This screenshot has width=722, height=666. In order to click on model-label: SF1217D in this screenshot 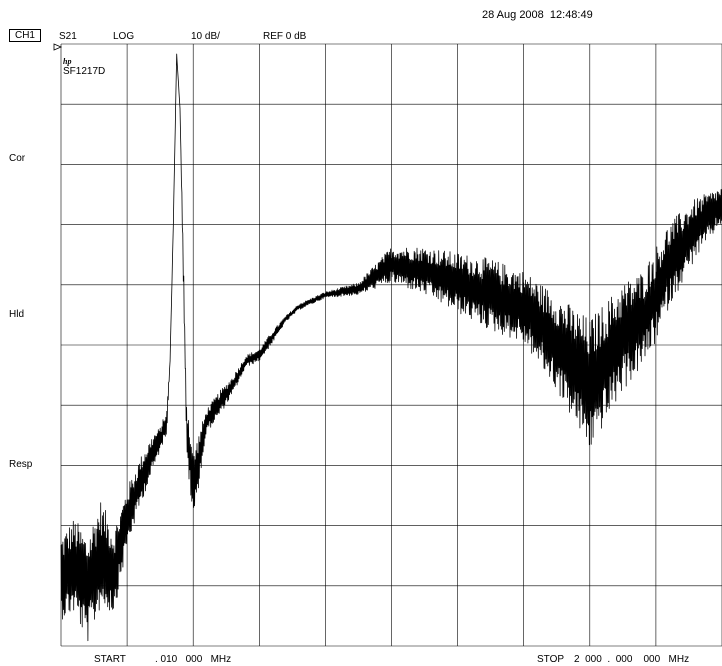, I will do `click(84, 71)`.